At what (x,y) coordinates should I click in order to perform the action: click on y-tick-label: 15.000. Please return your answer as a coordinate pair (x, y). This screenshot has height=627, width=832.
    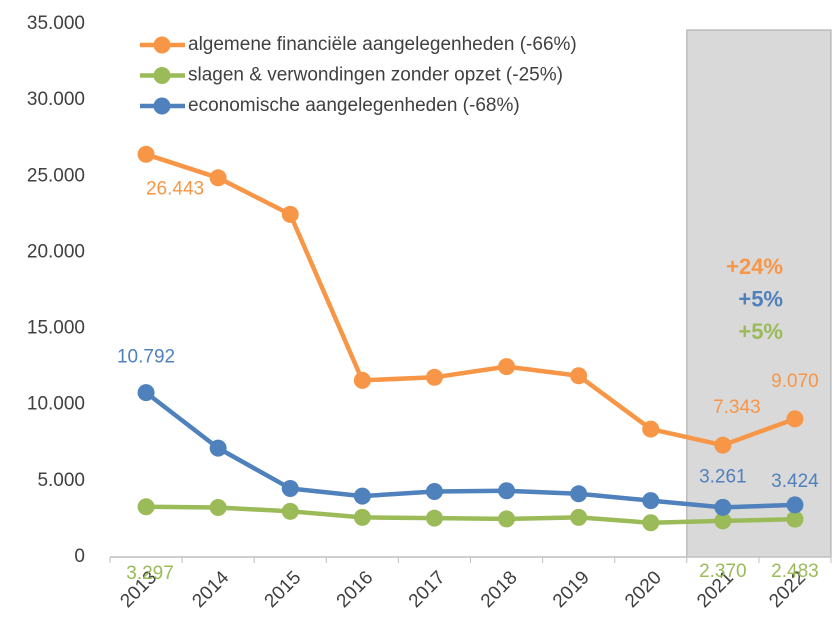
    Looking at the image, I should click on (56, 328).